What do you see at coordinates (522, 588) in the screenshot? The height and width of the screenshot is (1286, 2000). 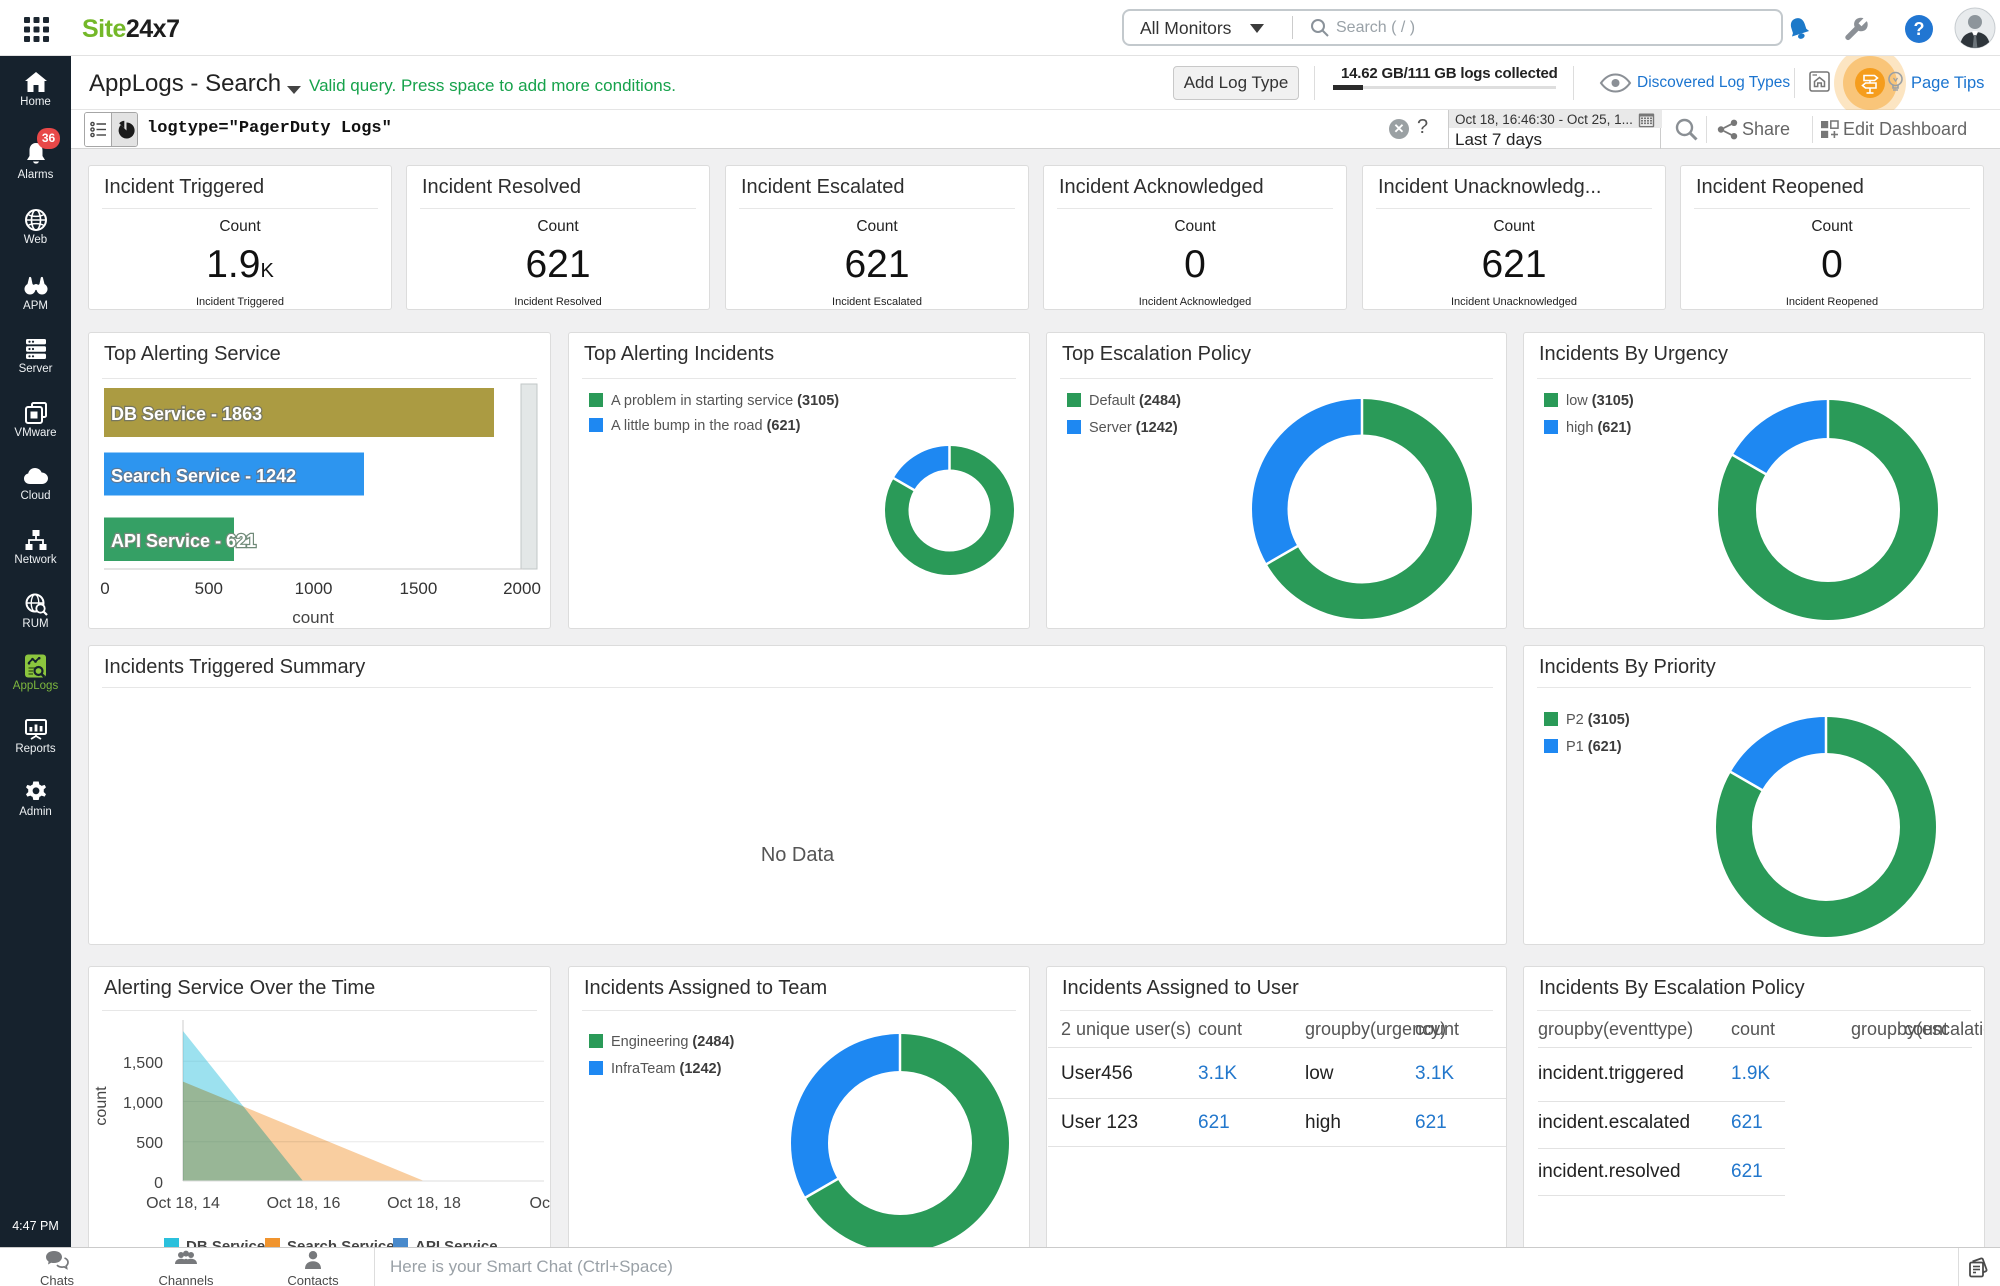 I see `svg-text: 2000` at bounding box center [522, 588].